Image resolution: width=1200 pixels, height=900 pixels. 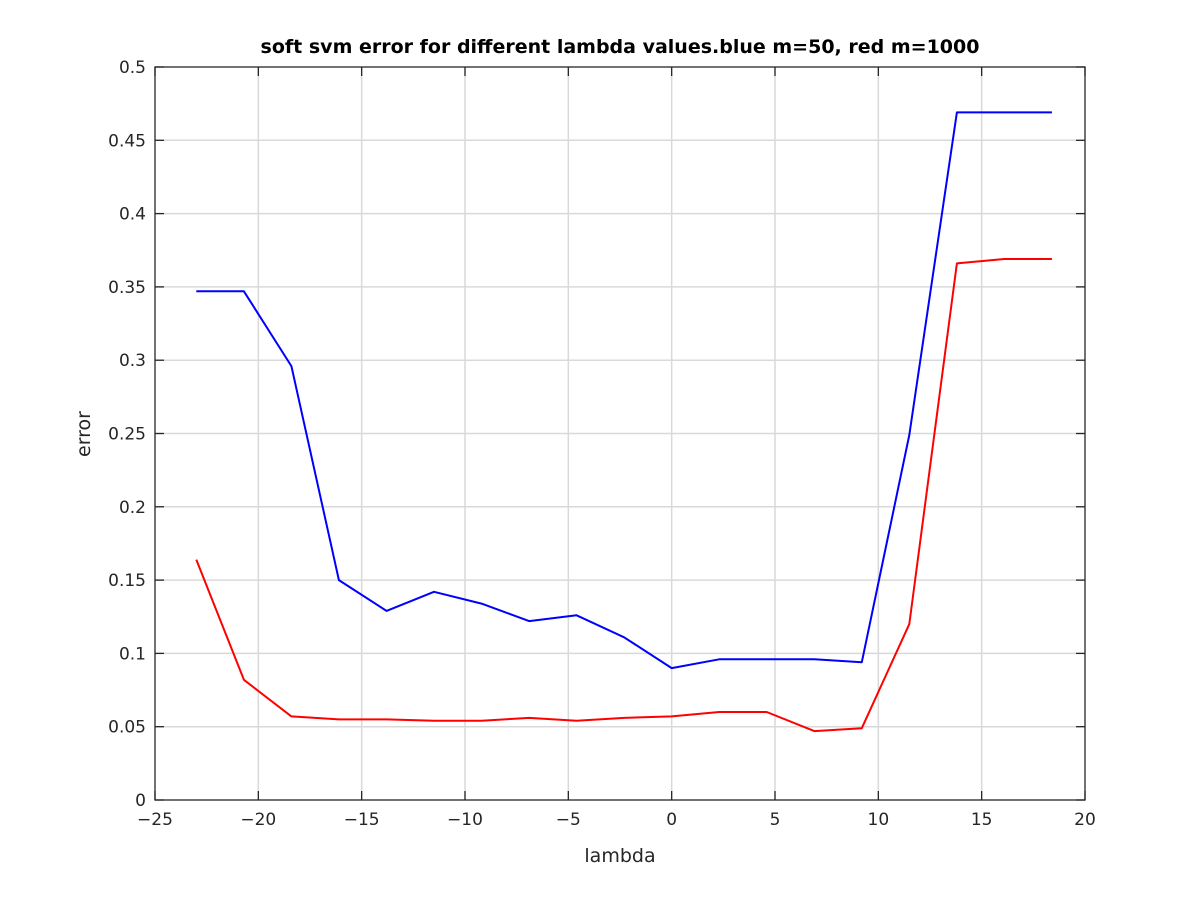 I want to click on y-tick-label: 0.1, so click(x=132, y=654).